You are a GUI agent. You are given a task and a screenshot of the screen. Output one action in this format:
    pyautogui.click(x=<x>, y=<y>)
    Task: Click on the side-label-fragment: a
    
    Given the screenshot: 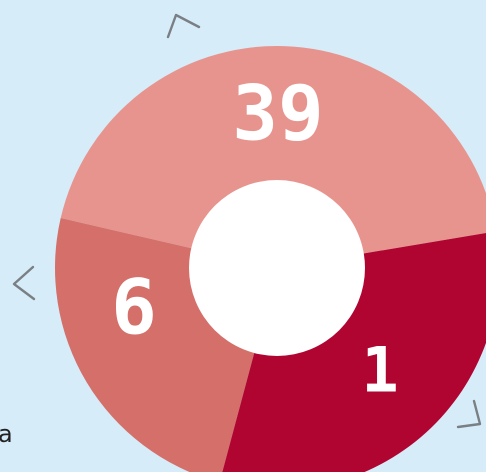 What is the action you would take?
    pyautogui.click(x=6, y=434)
    